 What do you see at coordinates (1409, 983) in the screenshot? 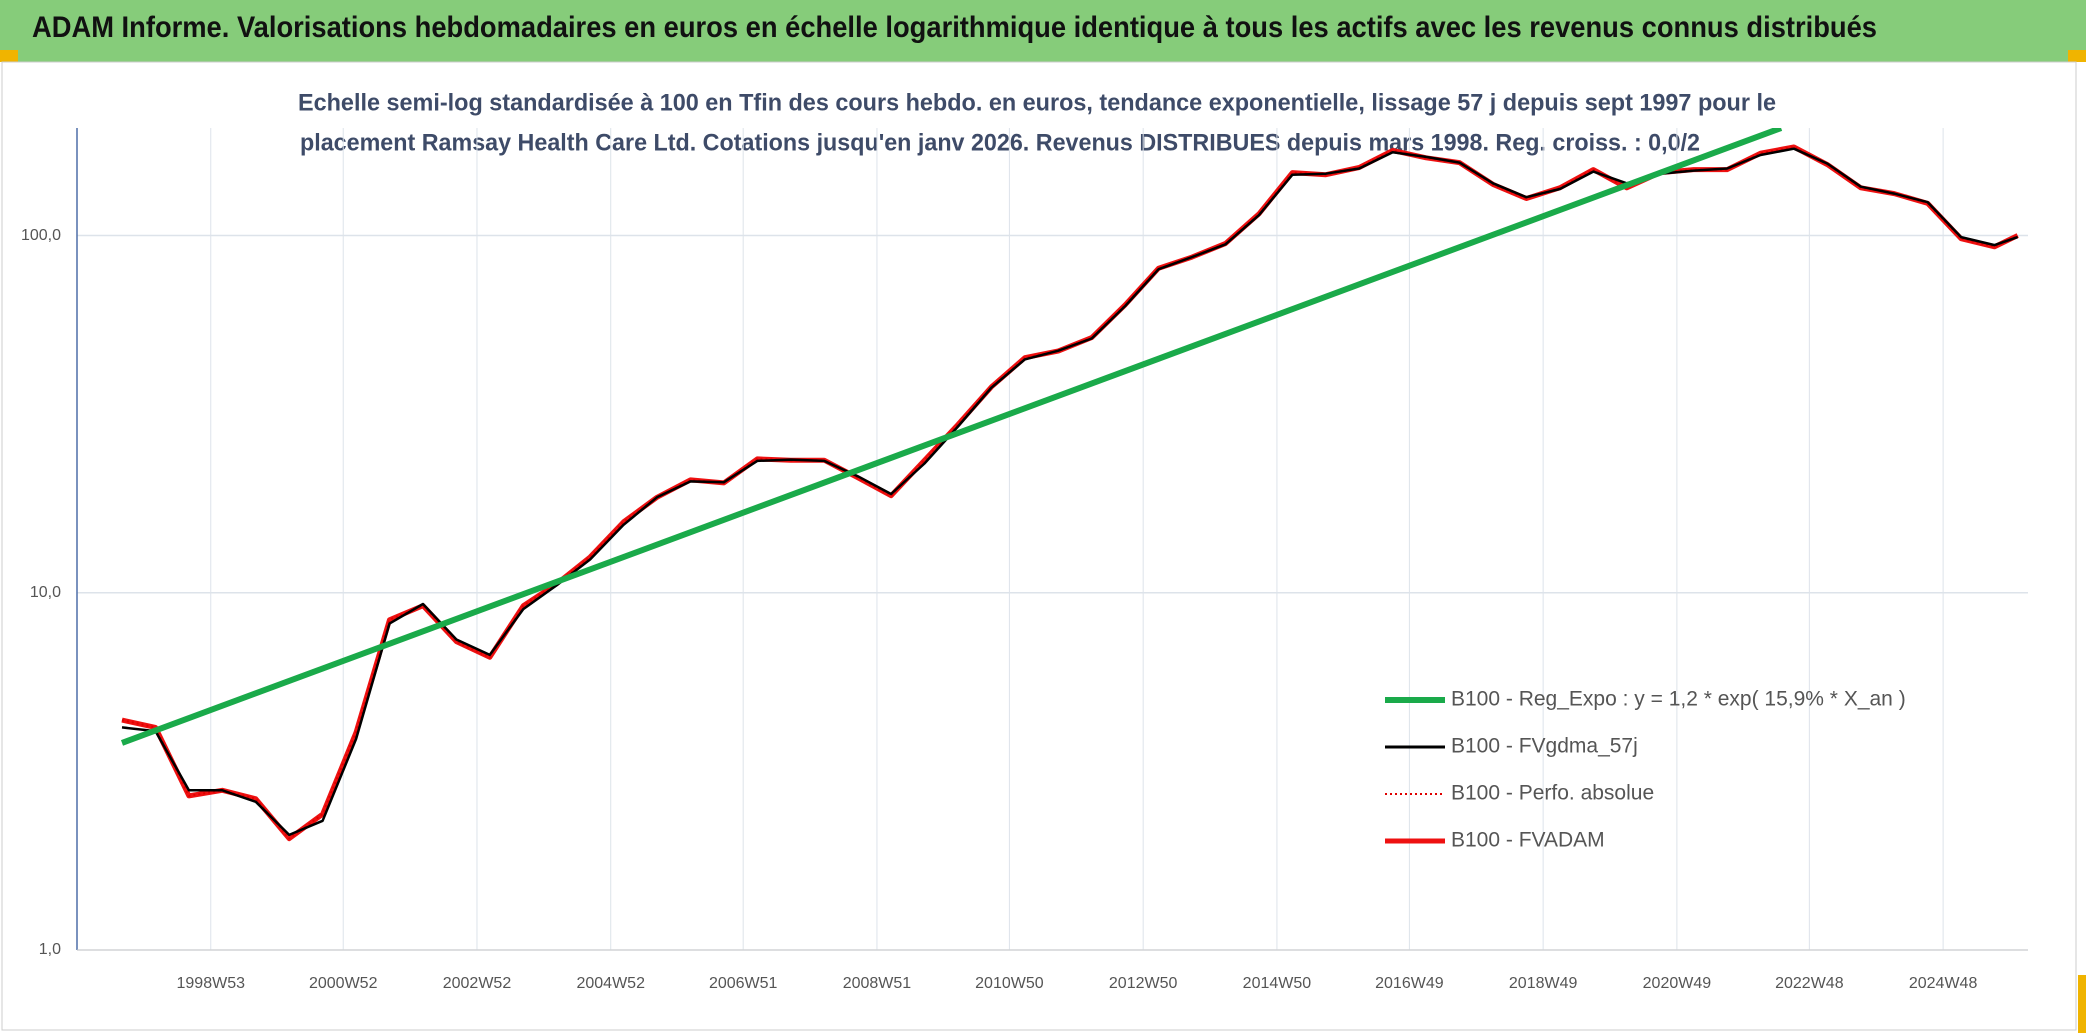
I see `x-tick-label: 2016W49` at bounding box center [1409, 983].